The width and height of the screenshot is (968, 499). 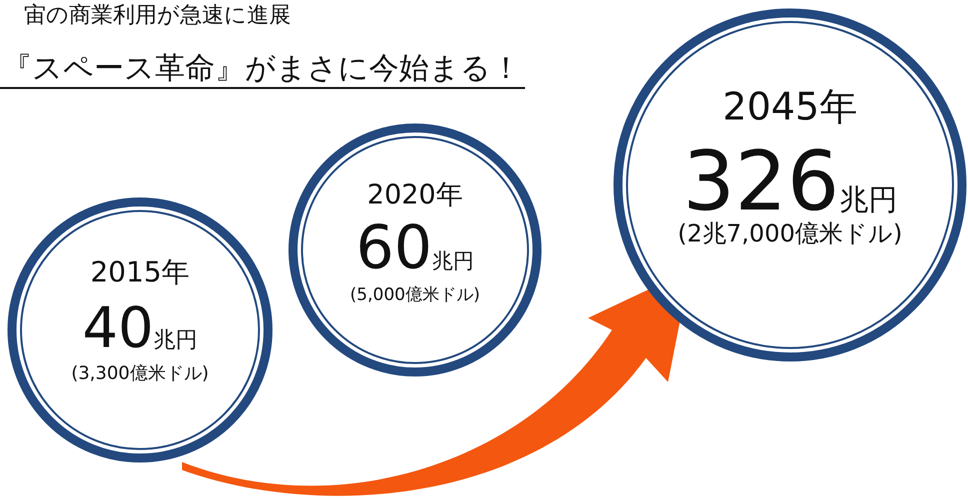 I want to click on title: 宙の商業利用が急速に進展, so click(x=157, y=15).